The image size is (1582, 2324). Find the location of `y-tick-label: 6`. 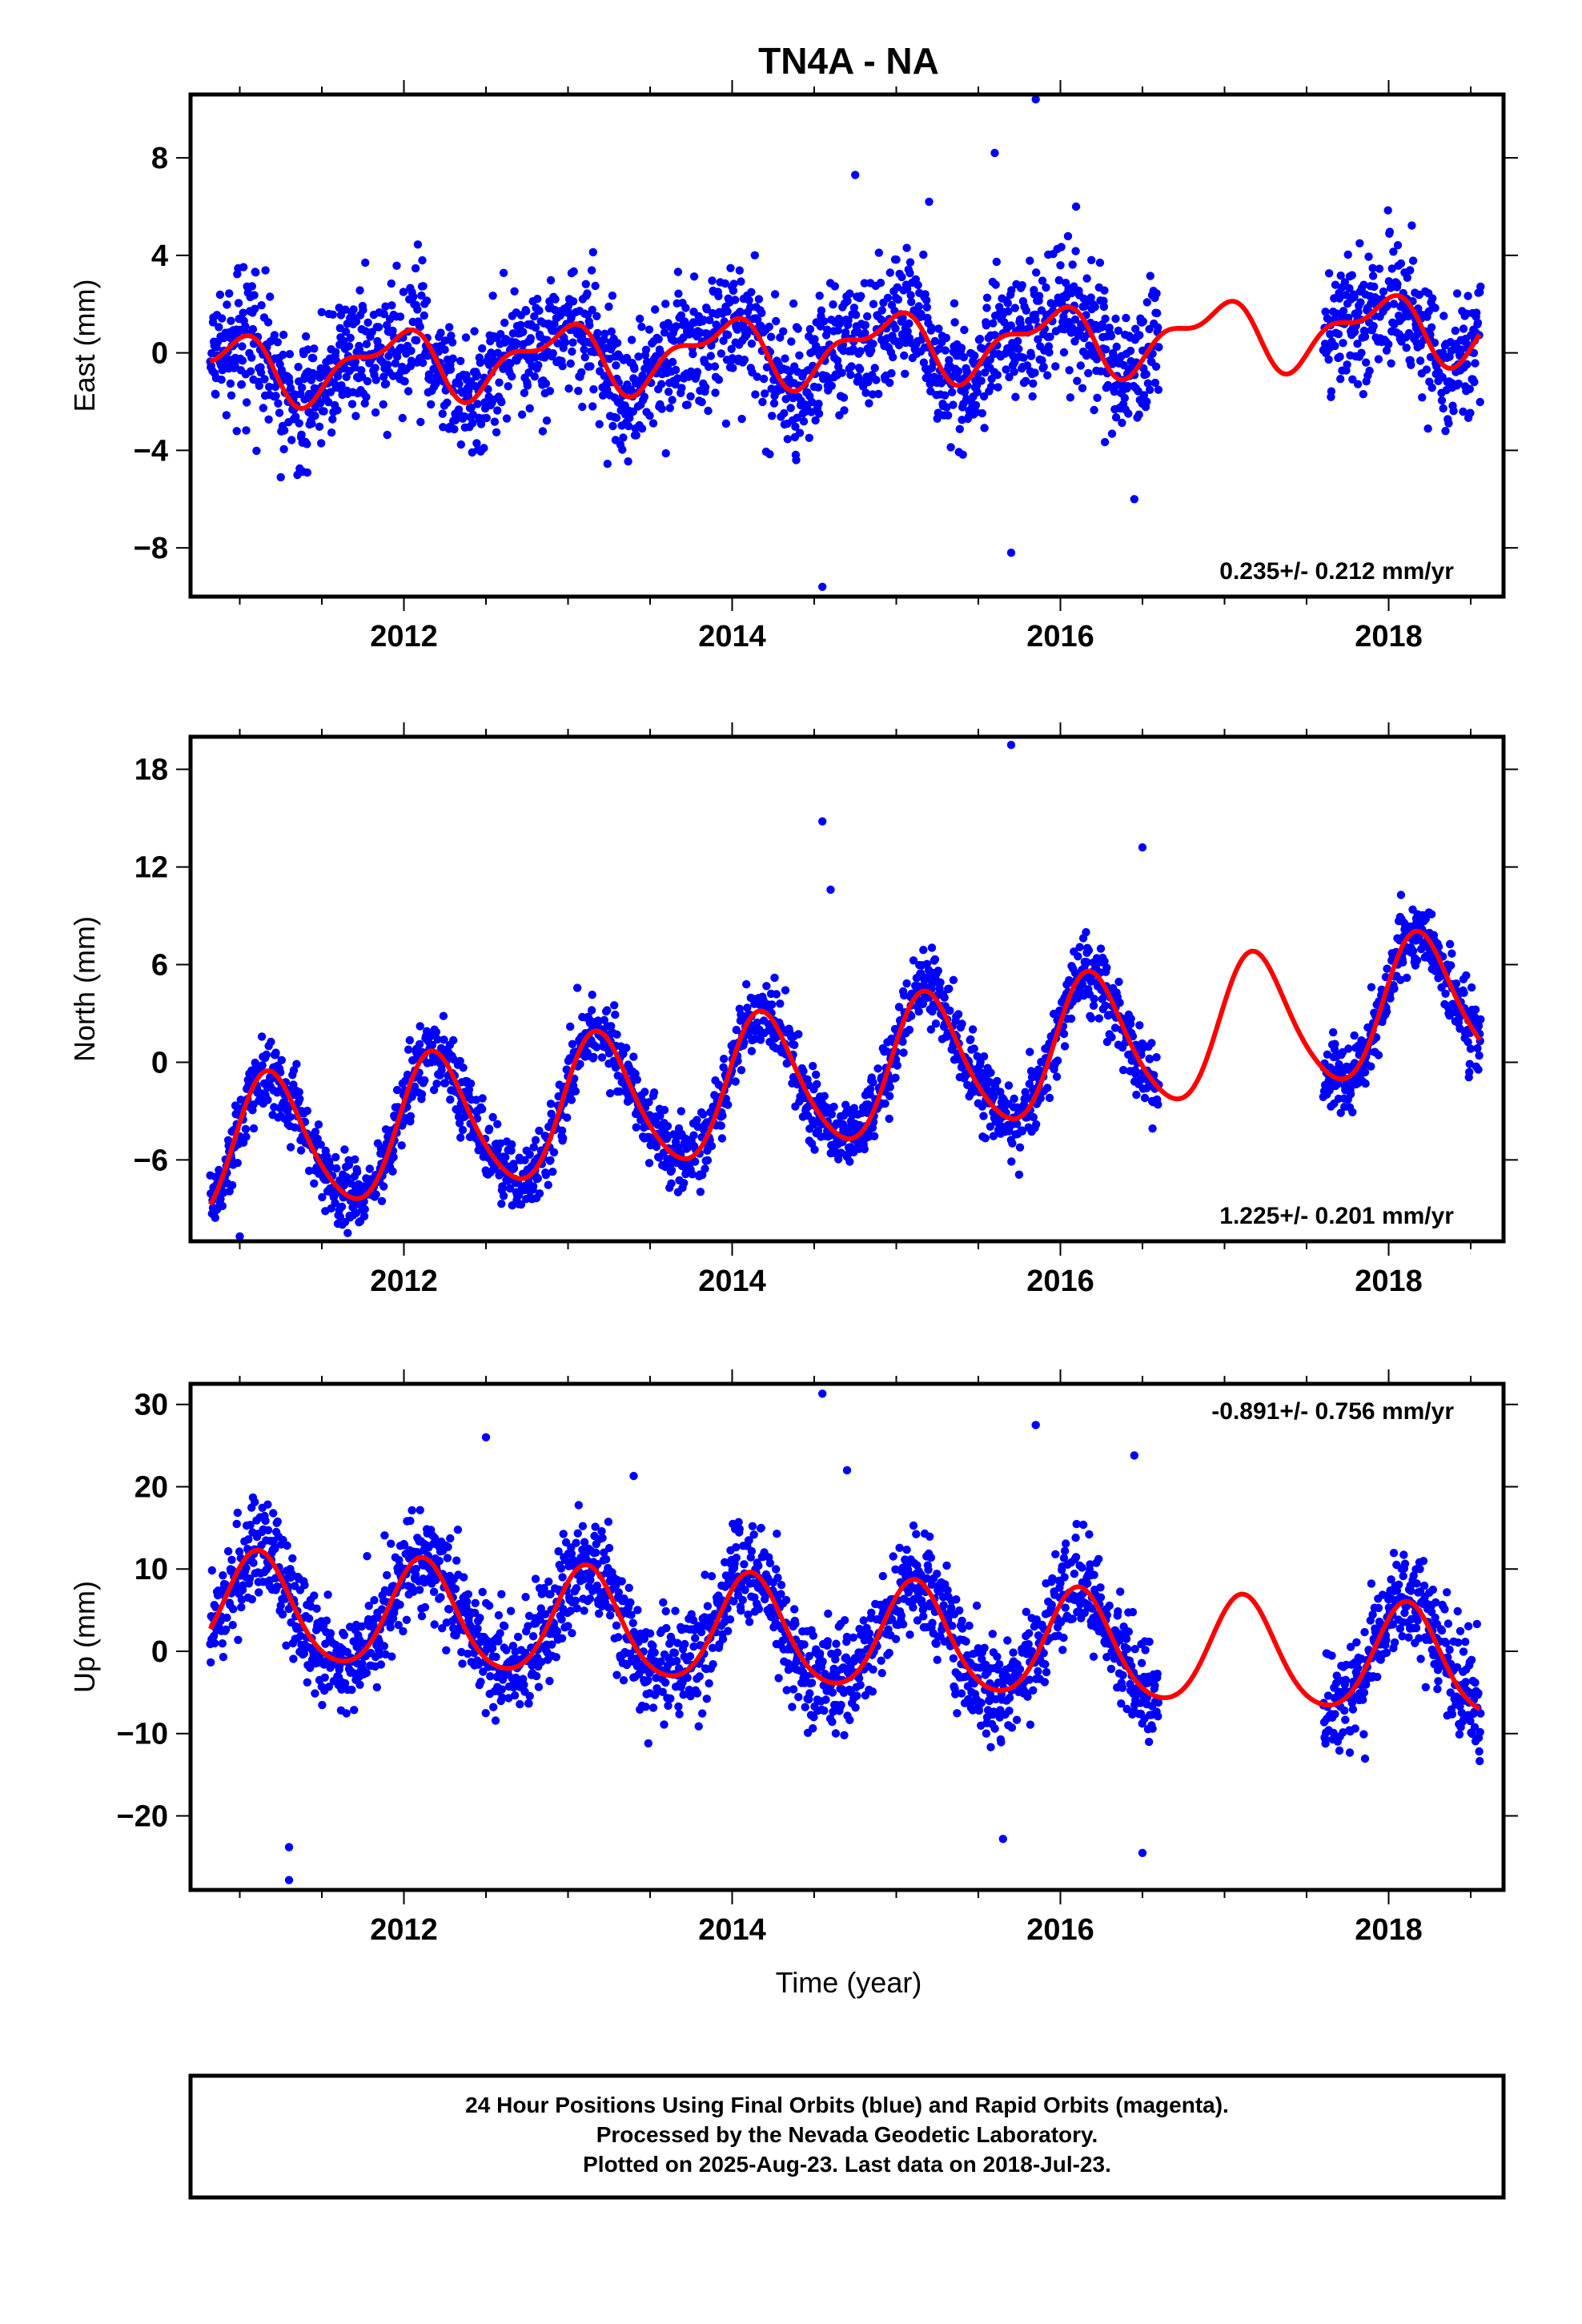

y-tick-label: 6 is located at coordinates (159, 966).